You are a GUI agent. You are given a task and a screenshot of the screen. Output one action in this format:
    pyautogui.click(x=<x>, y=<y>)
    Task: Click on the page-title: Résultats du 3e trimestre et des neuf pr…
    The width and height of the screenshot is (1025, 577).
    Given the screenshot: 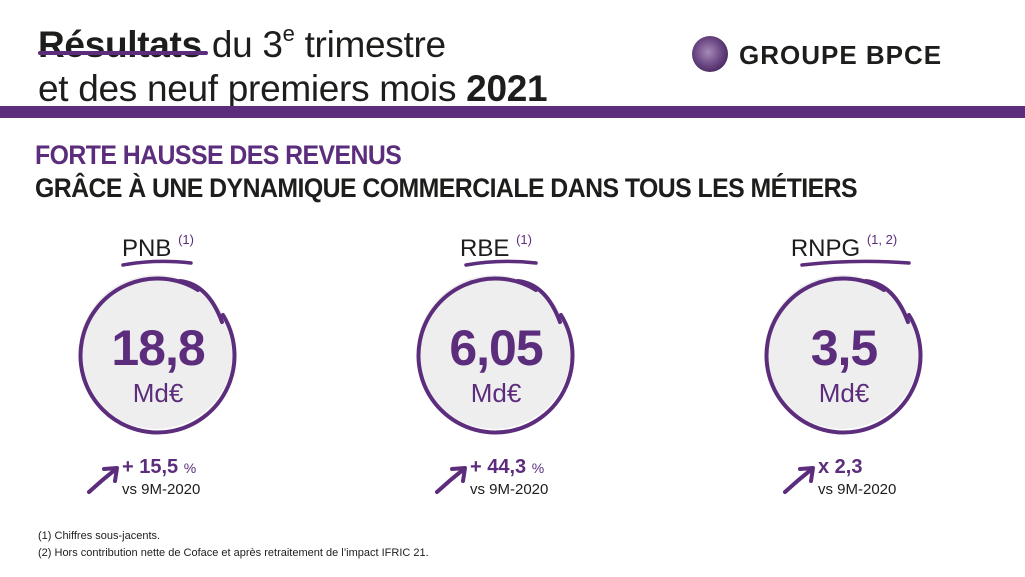 What is the action you would take?
    pyautogui.click(x=293, y=61)
    